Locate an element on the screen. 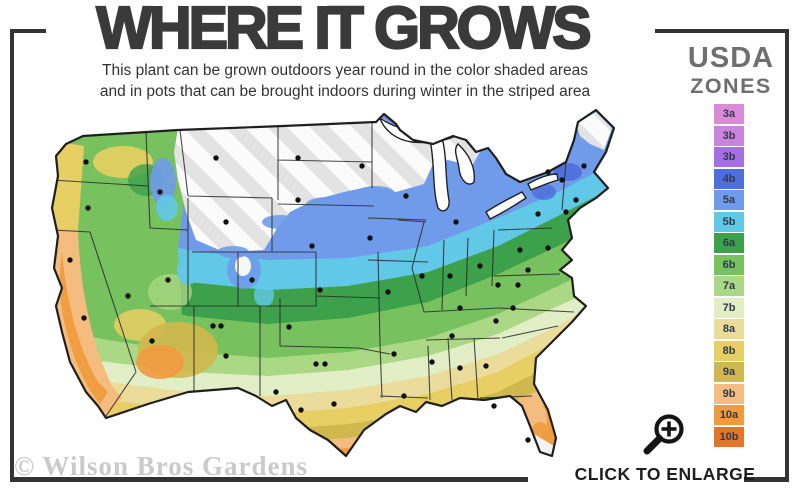 The height and width of the screenshot is (500, 800). legend-title-zones: ZONES is located at coordinates (731, 86).